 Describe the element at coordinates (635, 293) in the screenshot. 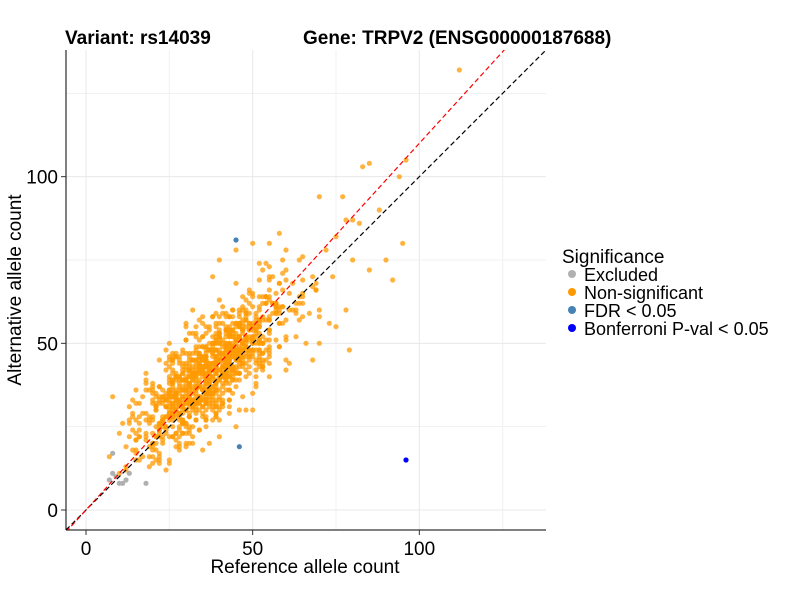

I see `legend-entry: Non-significant` at that location.